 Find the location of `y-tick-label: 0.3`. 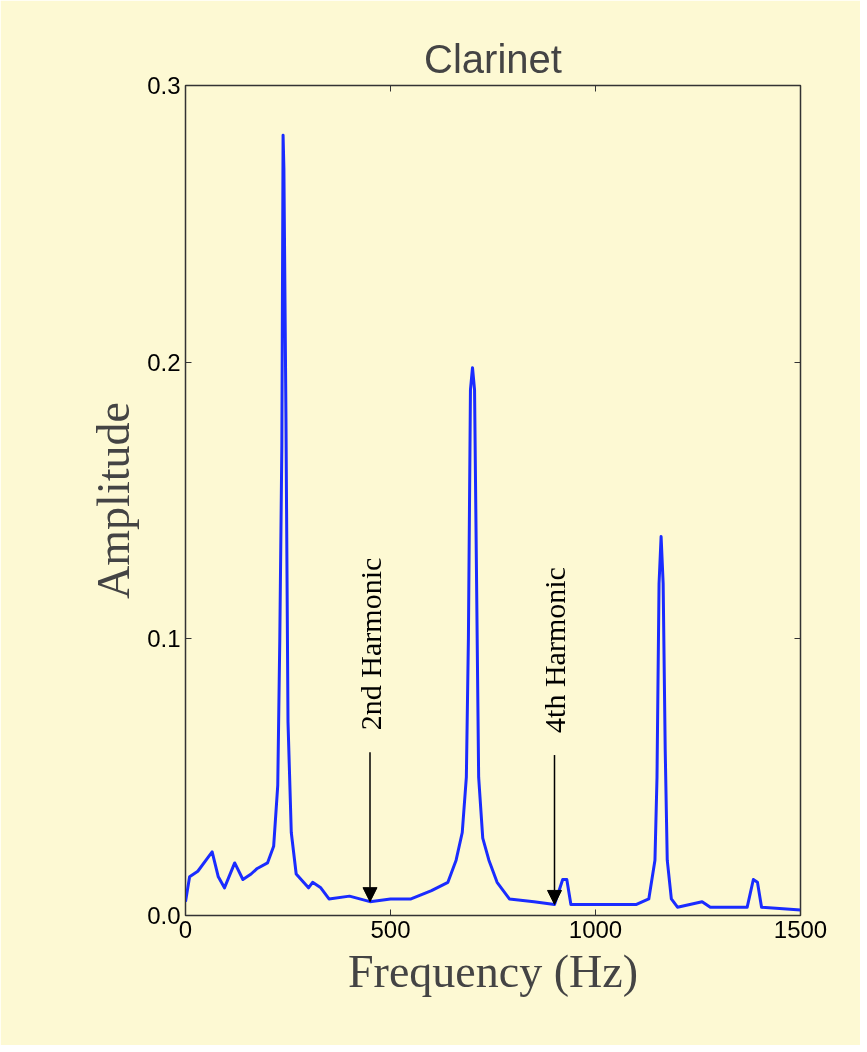

y-tick-label: 0.3 is located at coordinates (164, 85).